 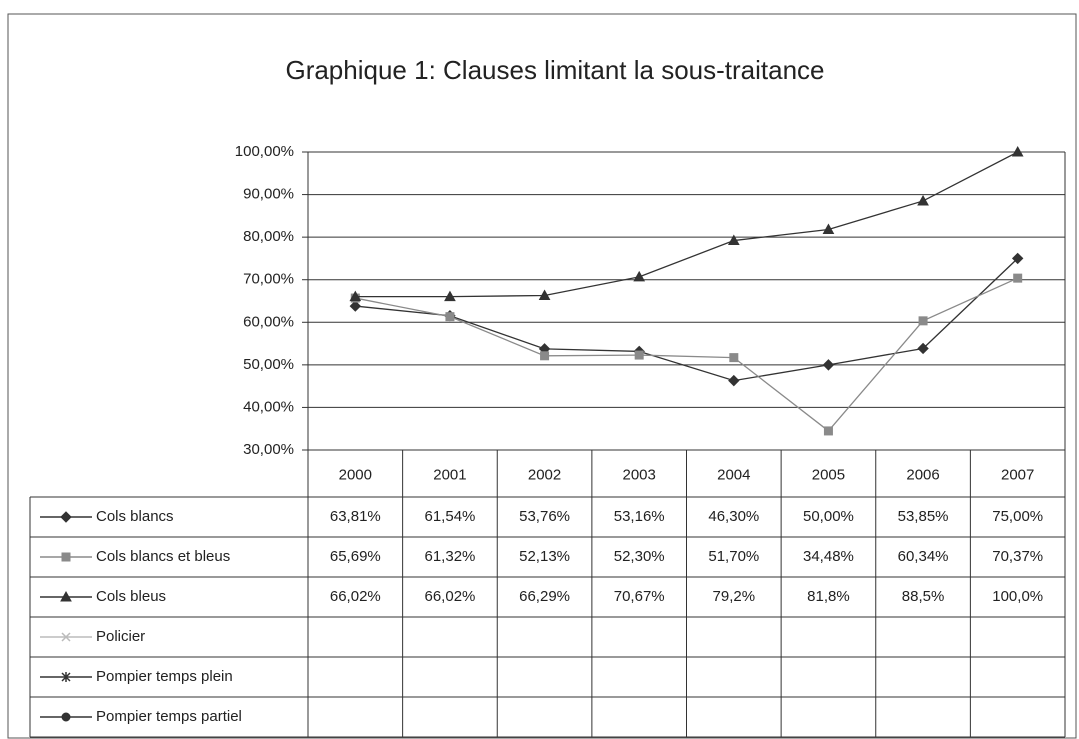 I want to click on y-tick-label: 50,00%, so click(x=268, y=364).